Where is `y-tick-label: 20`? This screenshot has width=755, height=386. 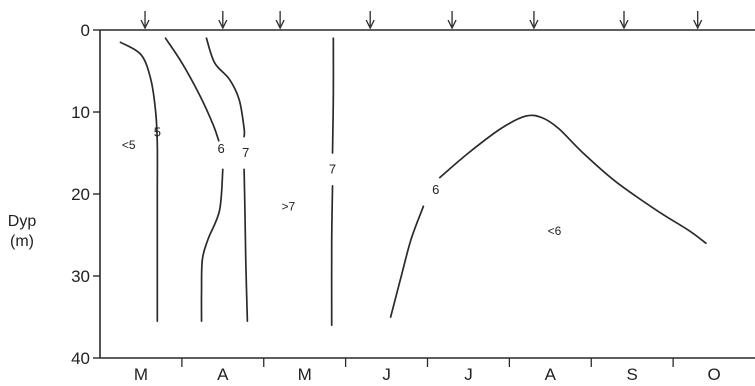 y-tick-label: 20 is located at coordinates (80, 194).